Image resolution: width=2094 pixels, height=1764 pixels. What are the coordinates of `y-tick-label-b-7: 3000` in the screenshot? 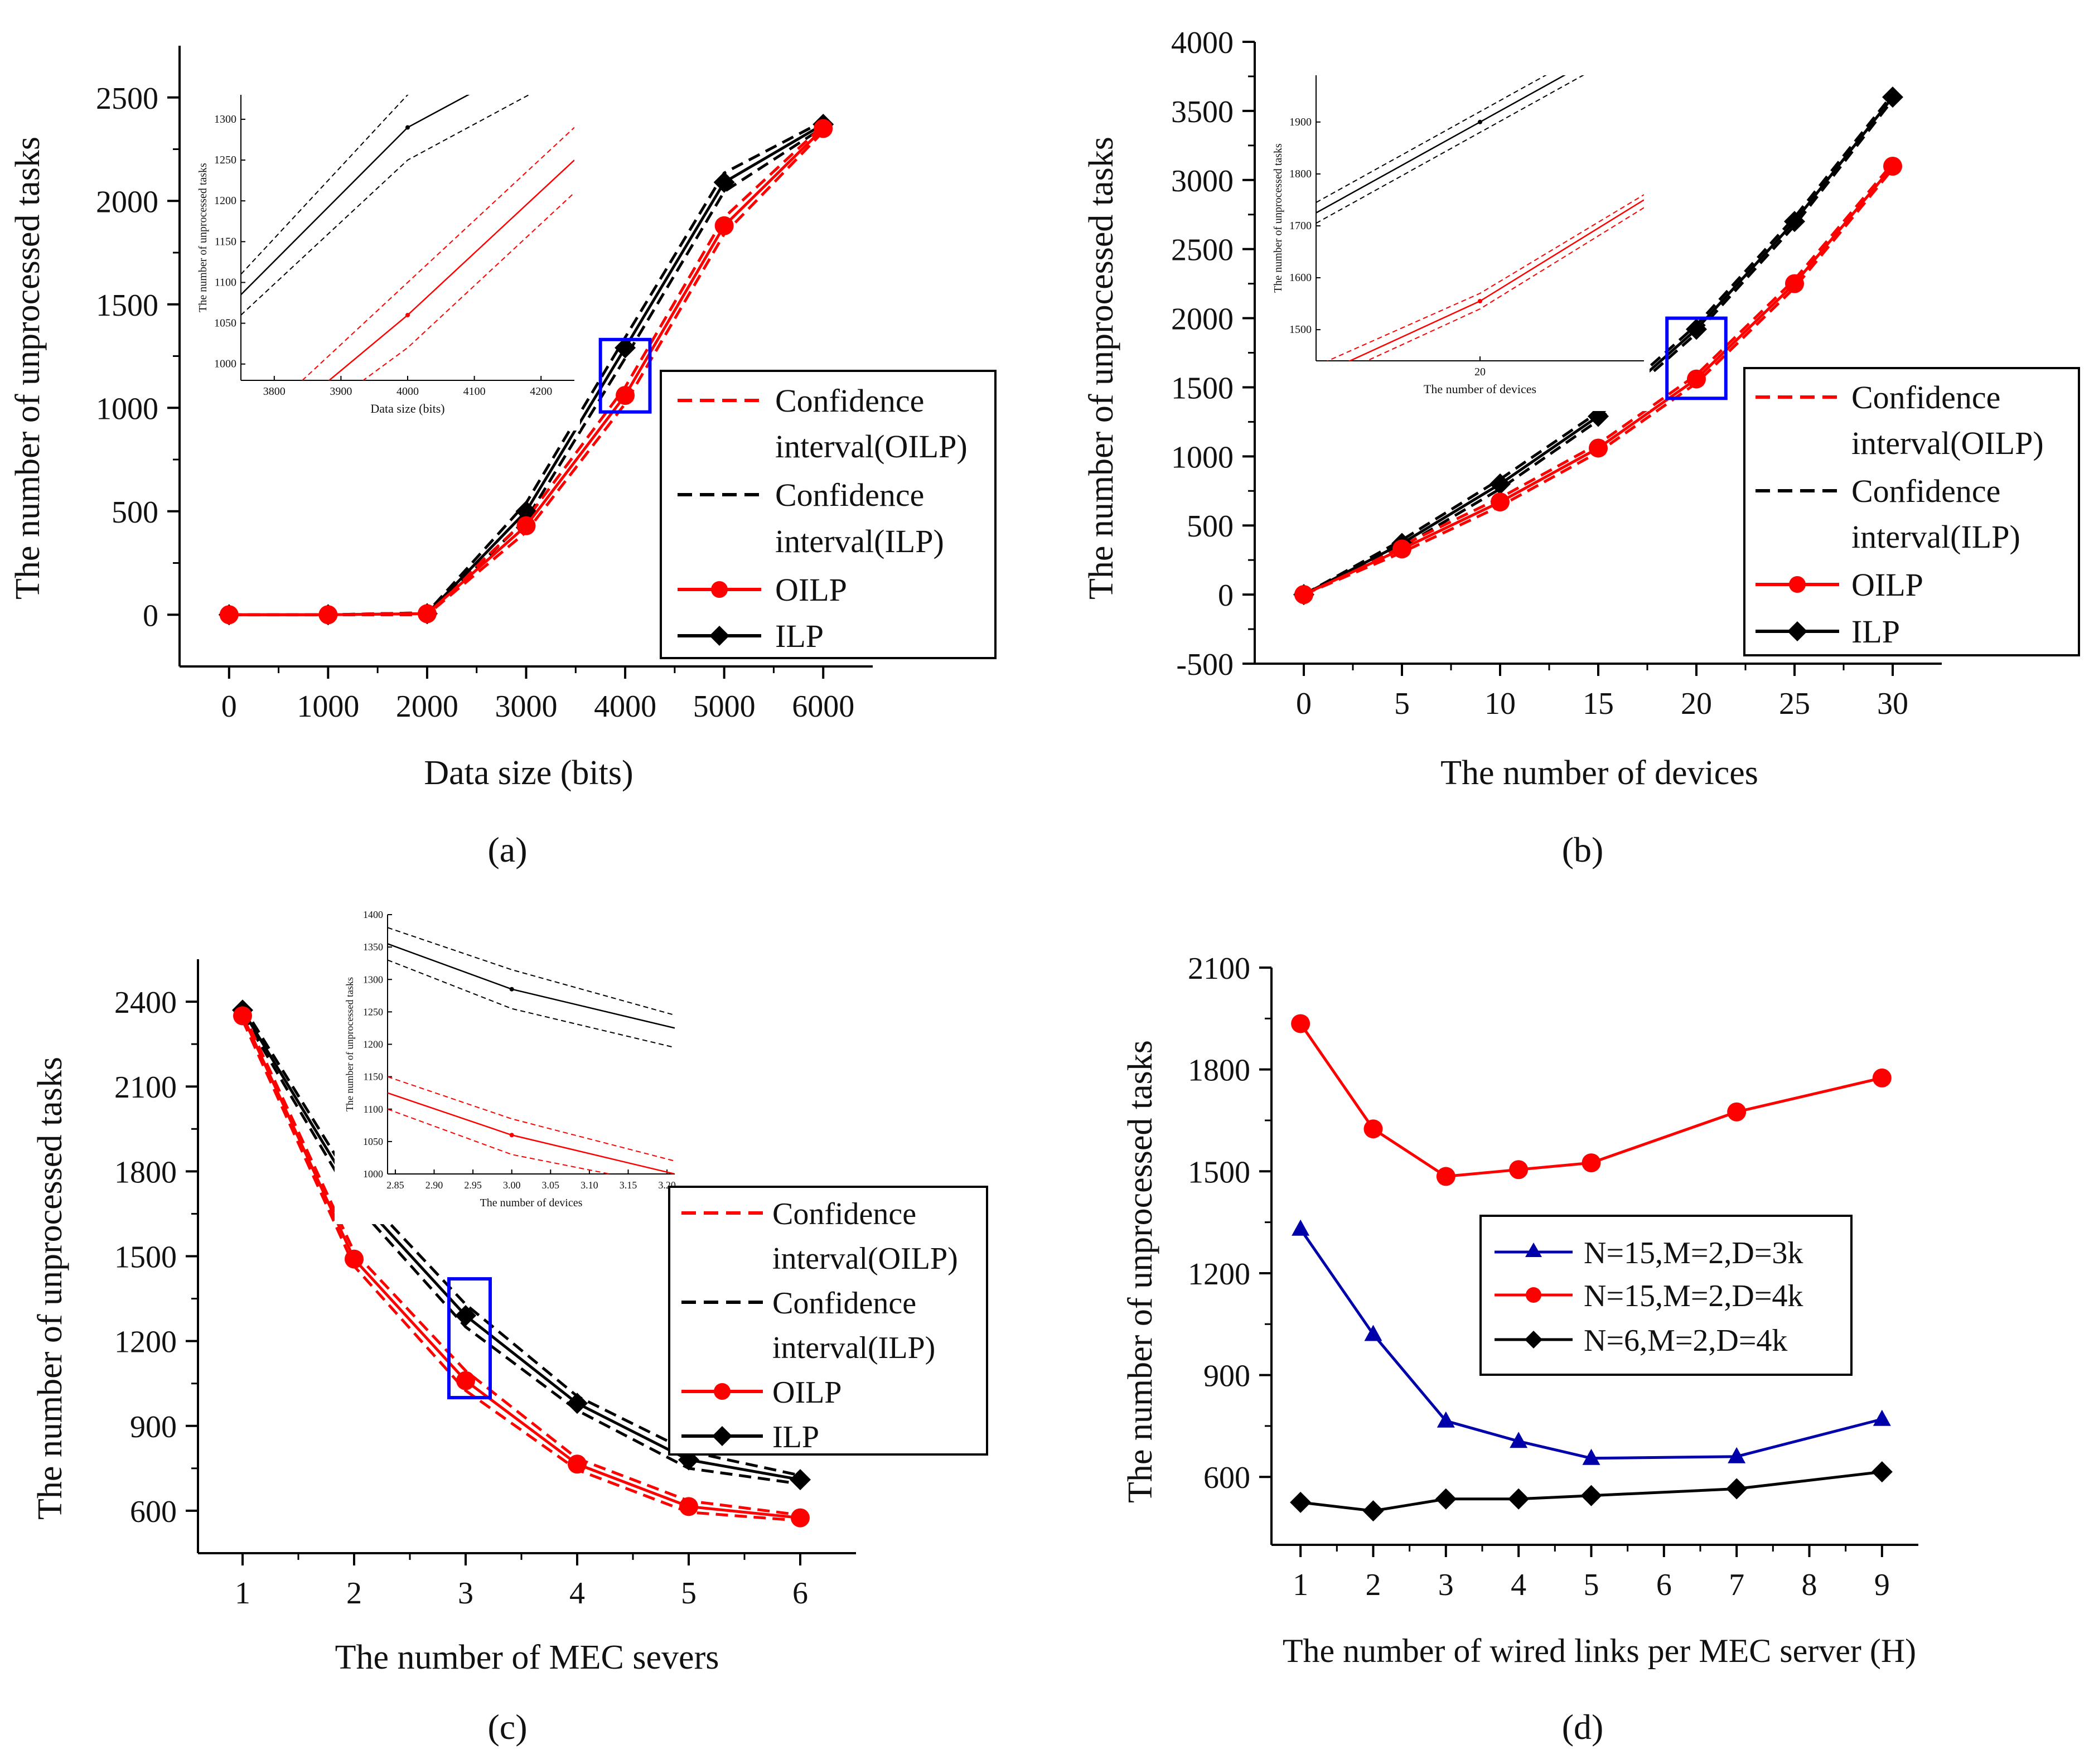 It's located at (1202, 181).